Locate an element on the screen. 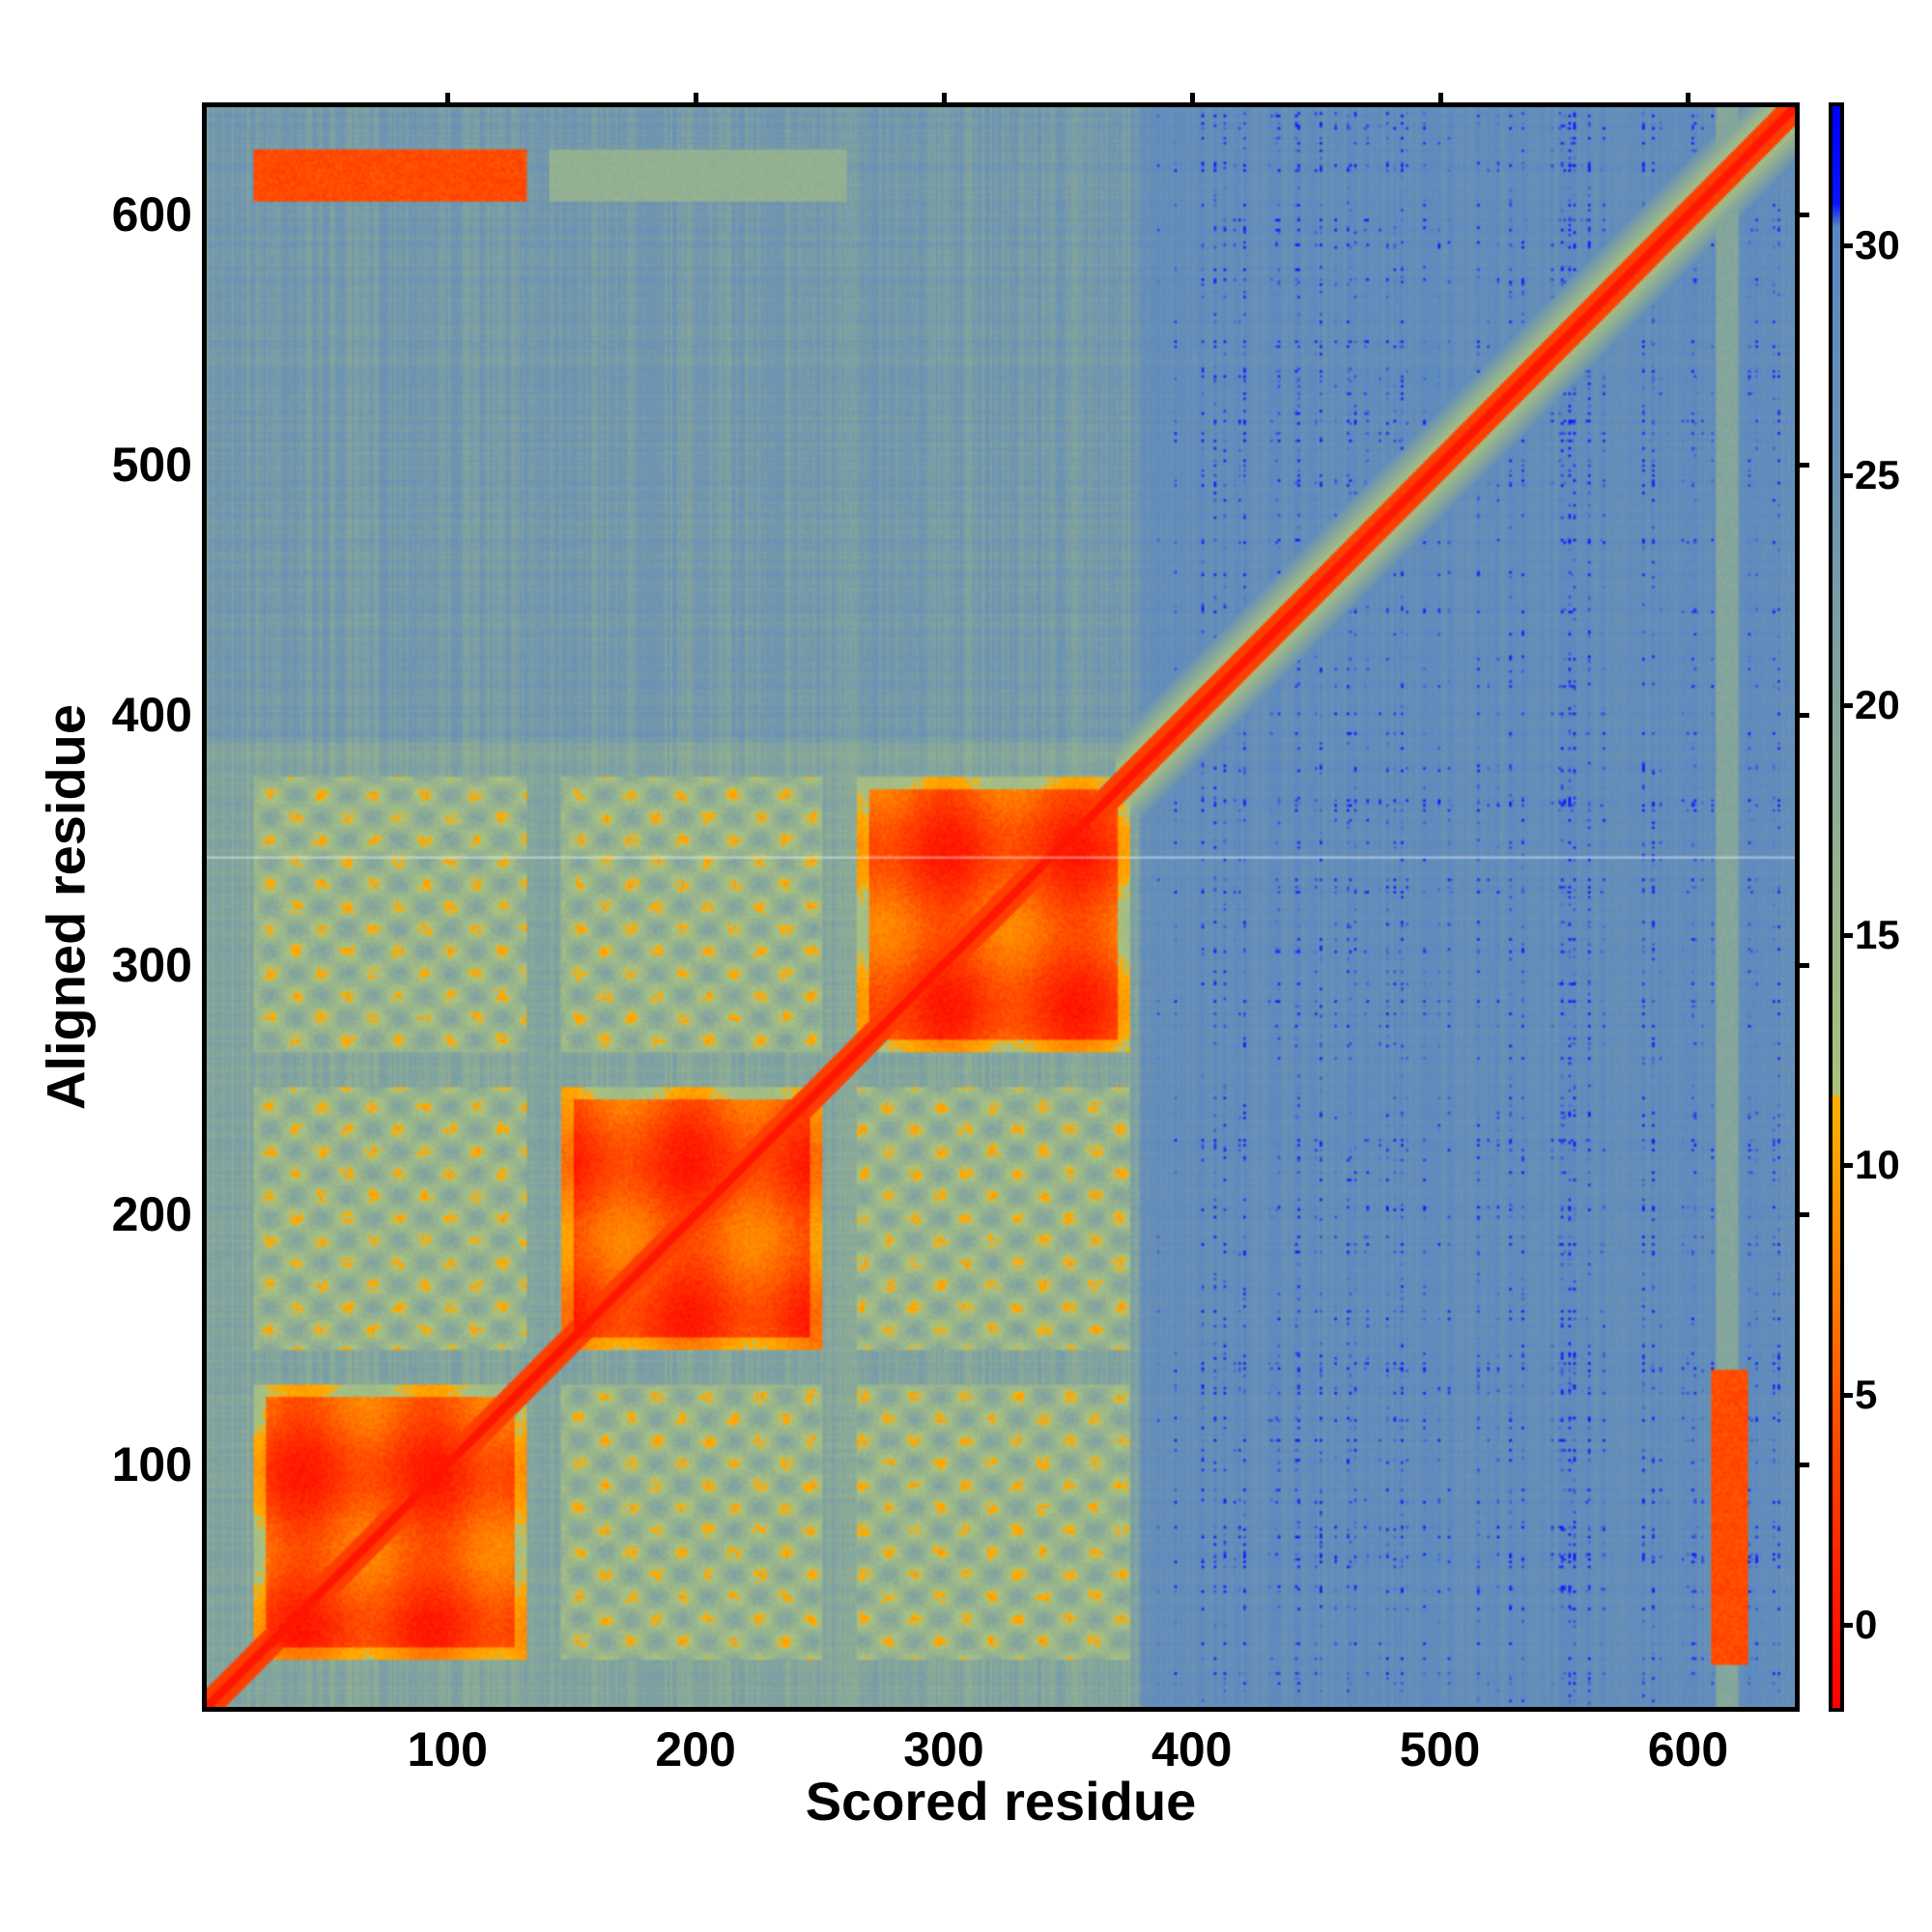 The image size is (1932, 1932). y-tick-label: 400 is located at coordinates (151, 714).